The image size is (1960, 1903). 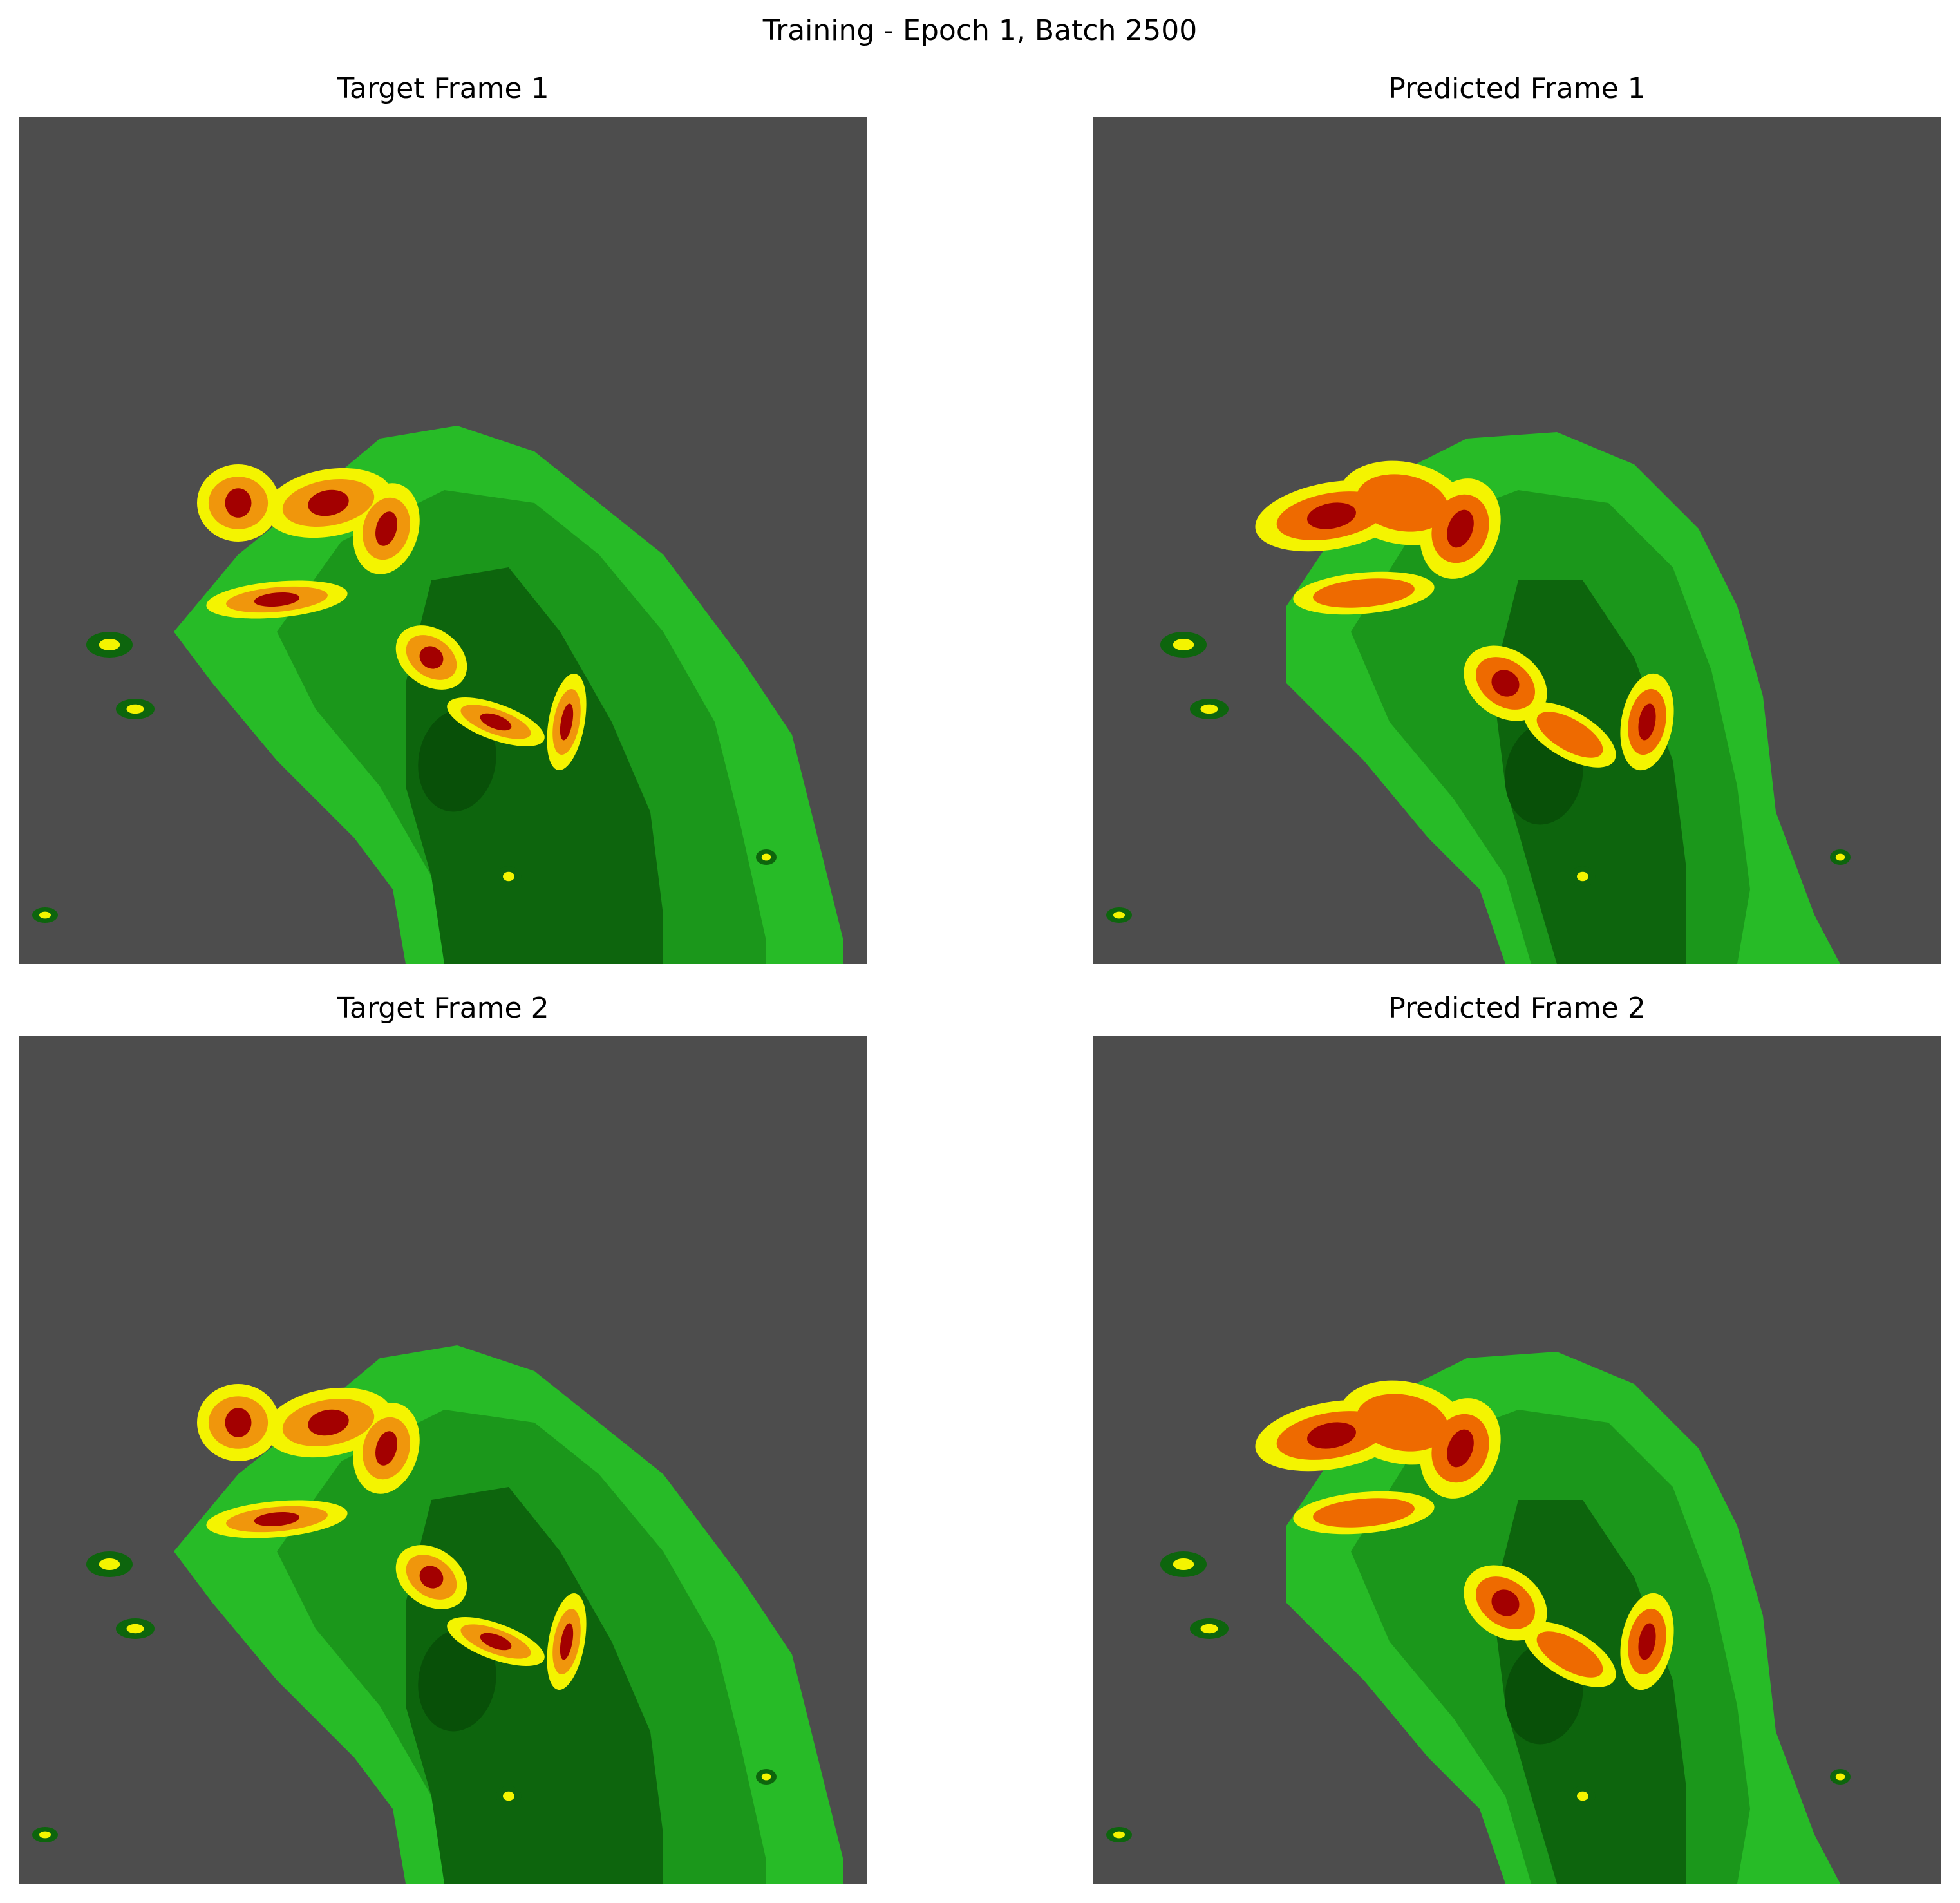 I want to click on panel-title-pred-2: Predicted Frame 2, so click(x=1517, y=1009).